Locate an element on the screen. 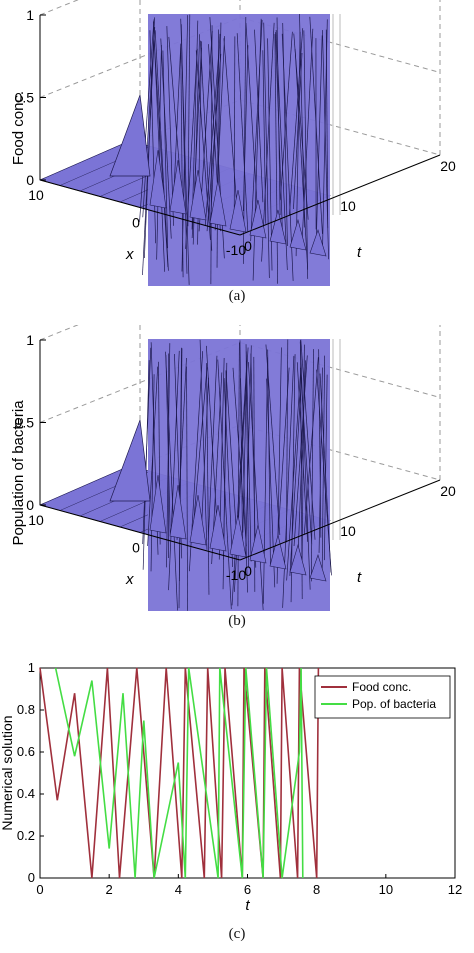 This screenshot has height=953, width=474. legend: Food conc. Pop. of bacteria is located at coordinates (382, 697).